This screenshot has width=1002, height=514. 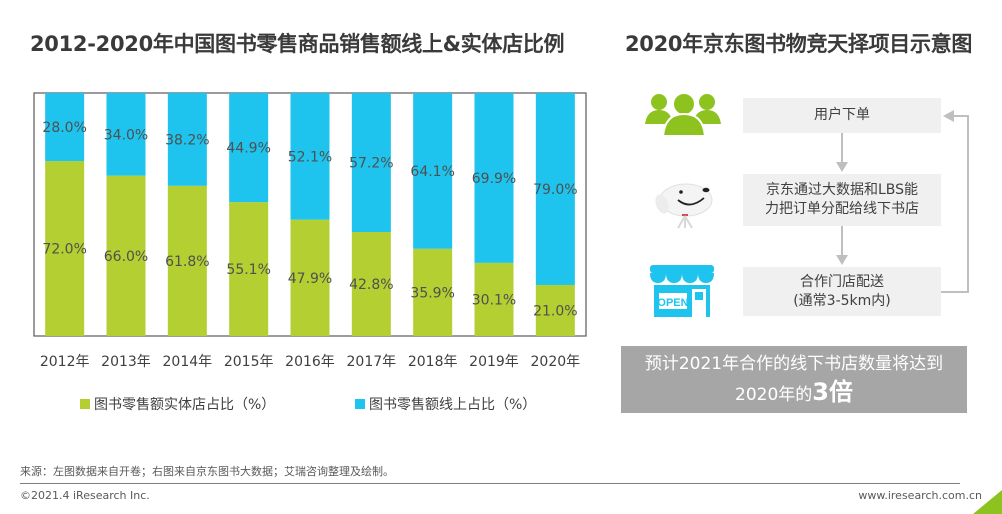 I want to click on legend-item-offline: 图书零售额实体店占比（%）, so click(x=177, y=404).